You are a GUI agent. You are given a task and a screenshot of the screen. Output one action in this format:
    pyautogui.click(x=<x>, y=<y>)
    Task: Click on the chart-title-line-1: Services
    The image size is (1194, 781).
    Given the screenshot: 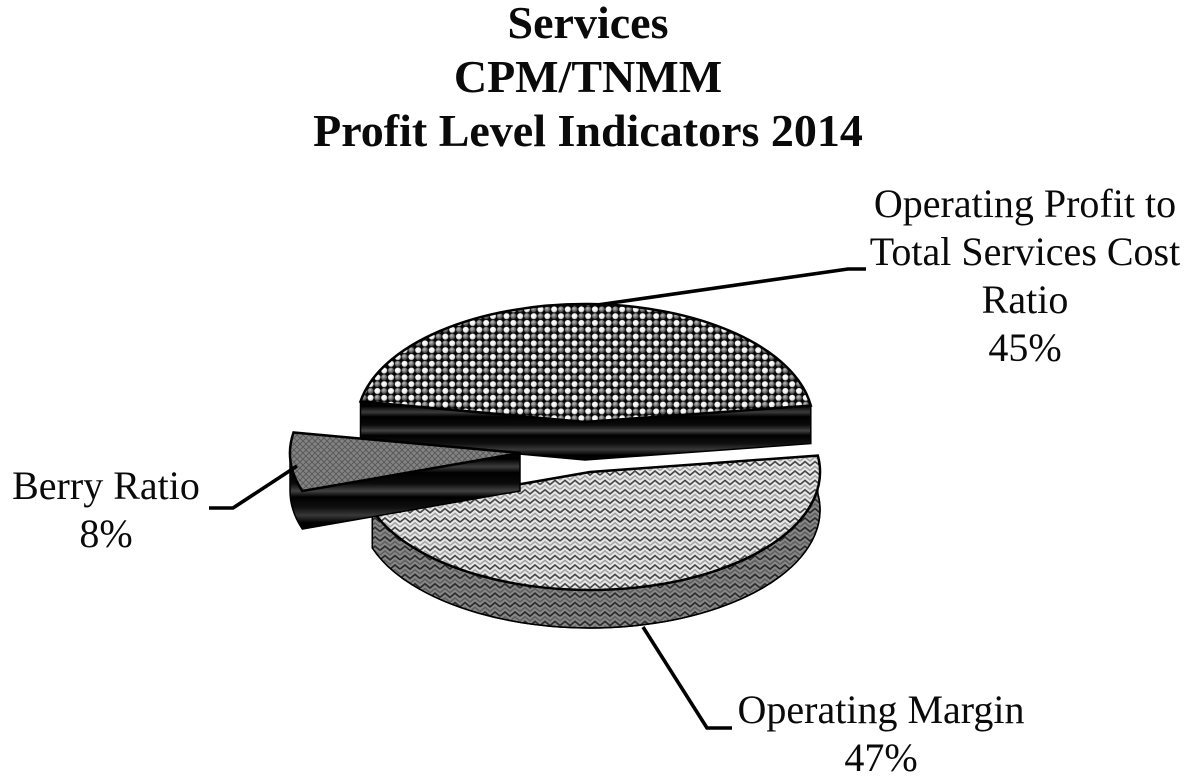 What is the action you would take?
    pyautogui.click(x=588, y=24)
    